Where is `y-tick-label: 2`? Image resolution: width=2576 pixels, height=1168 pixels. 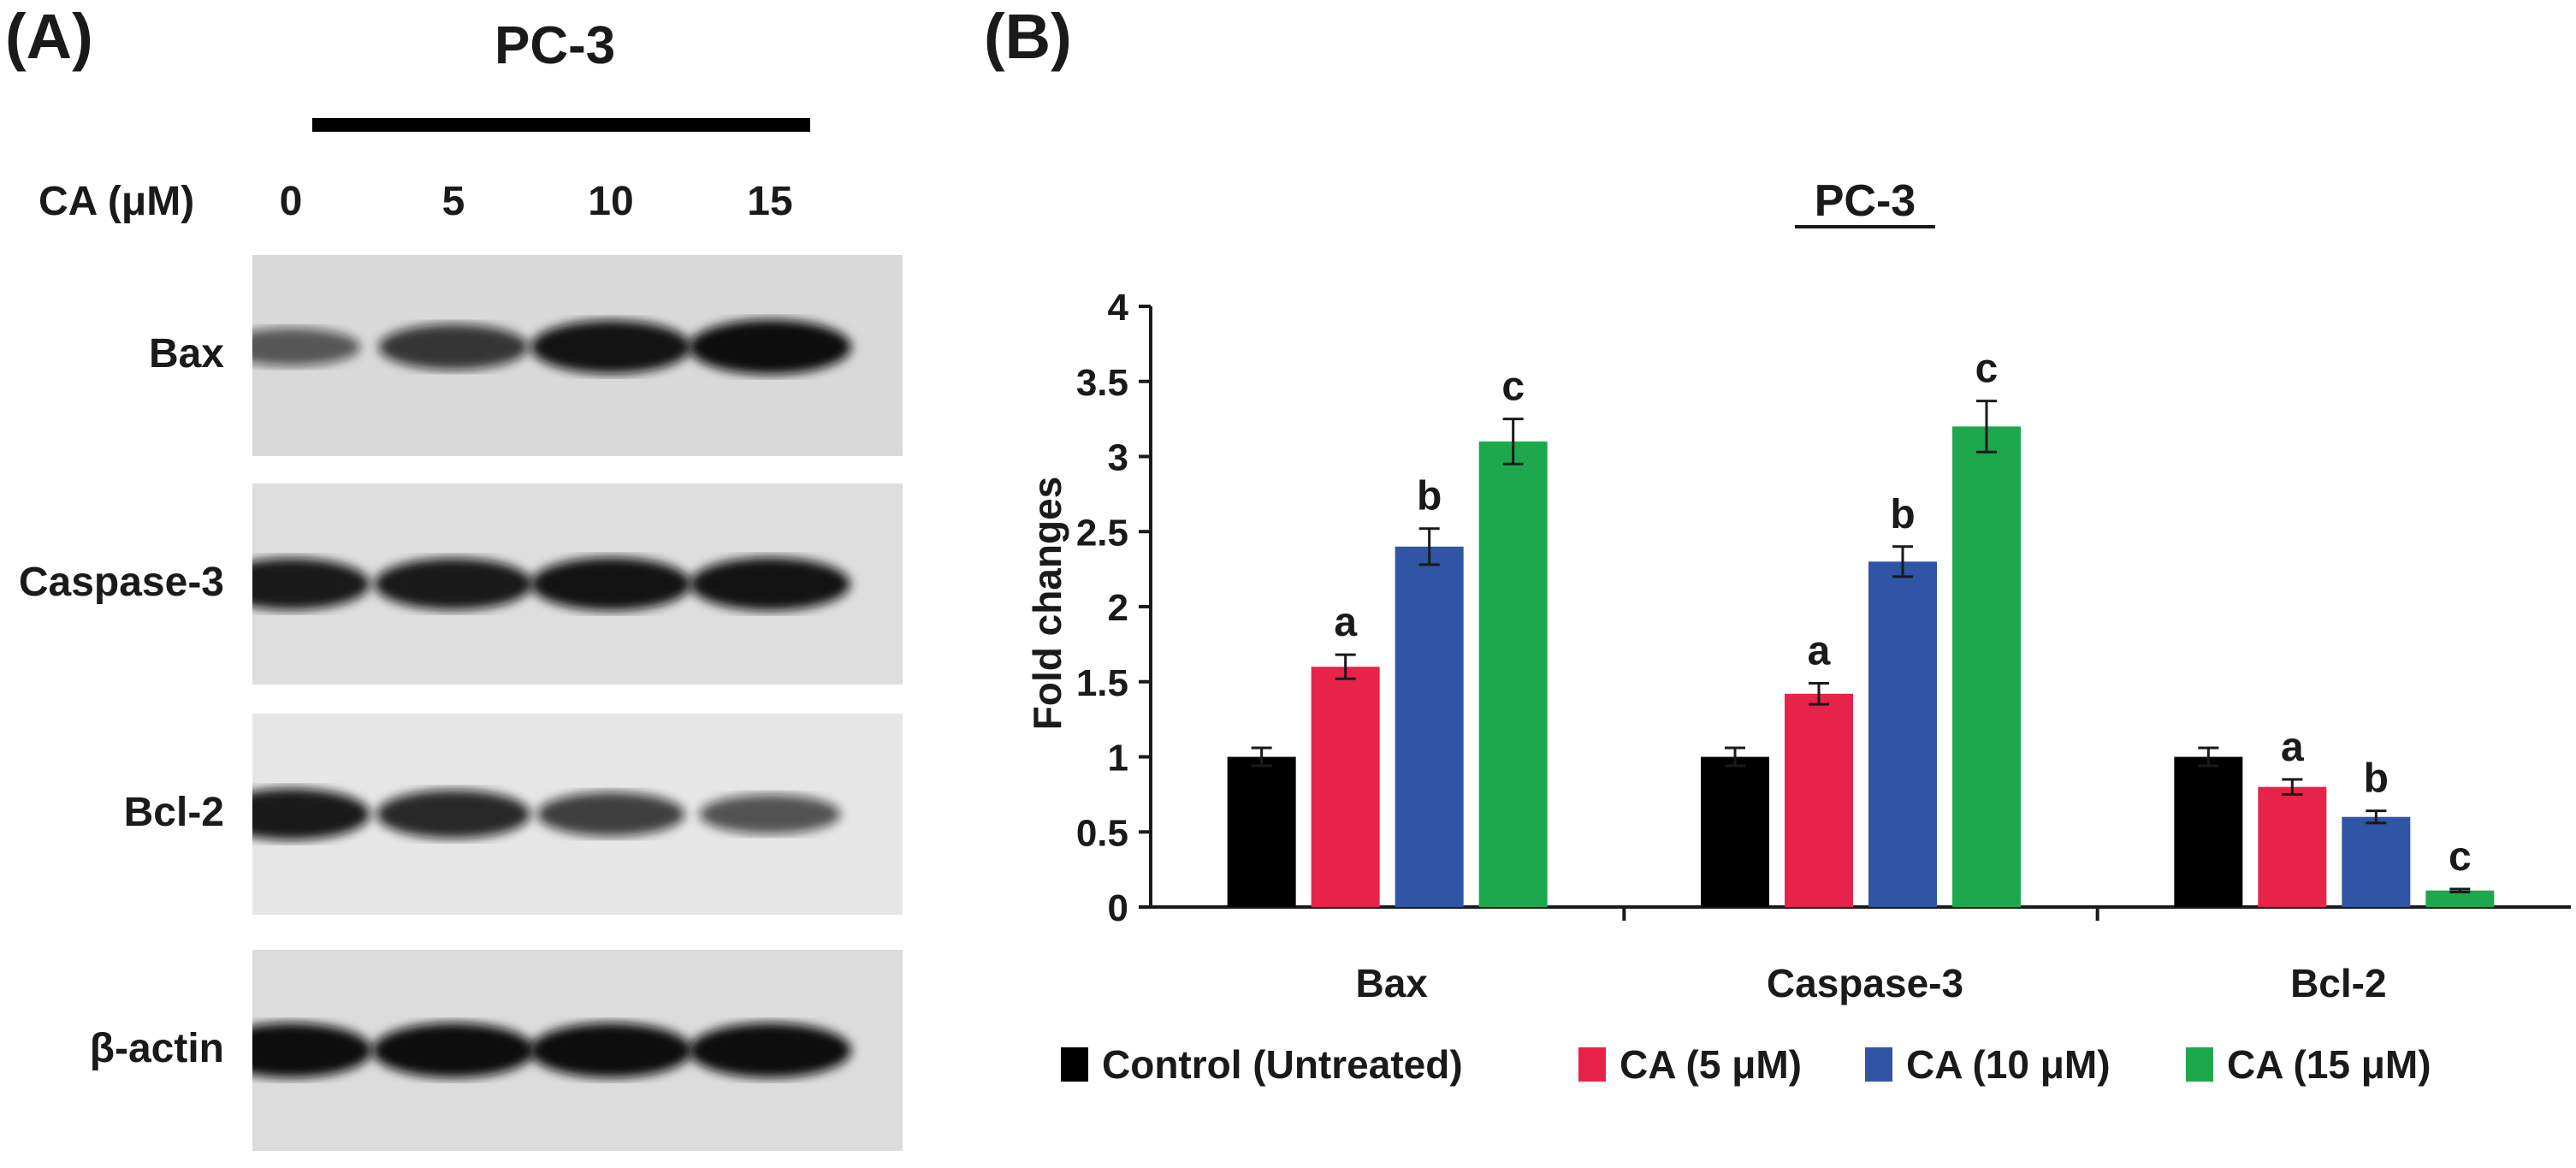
y-tick-label: 2 is located at coordinates (1118, 608).